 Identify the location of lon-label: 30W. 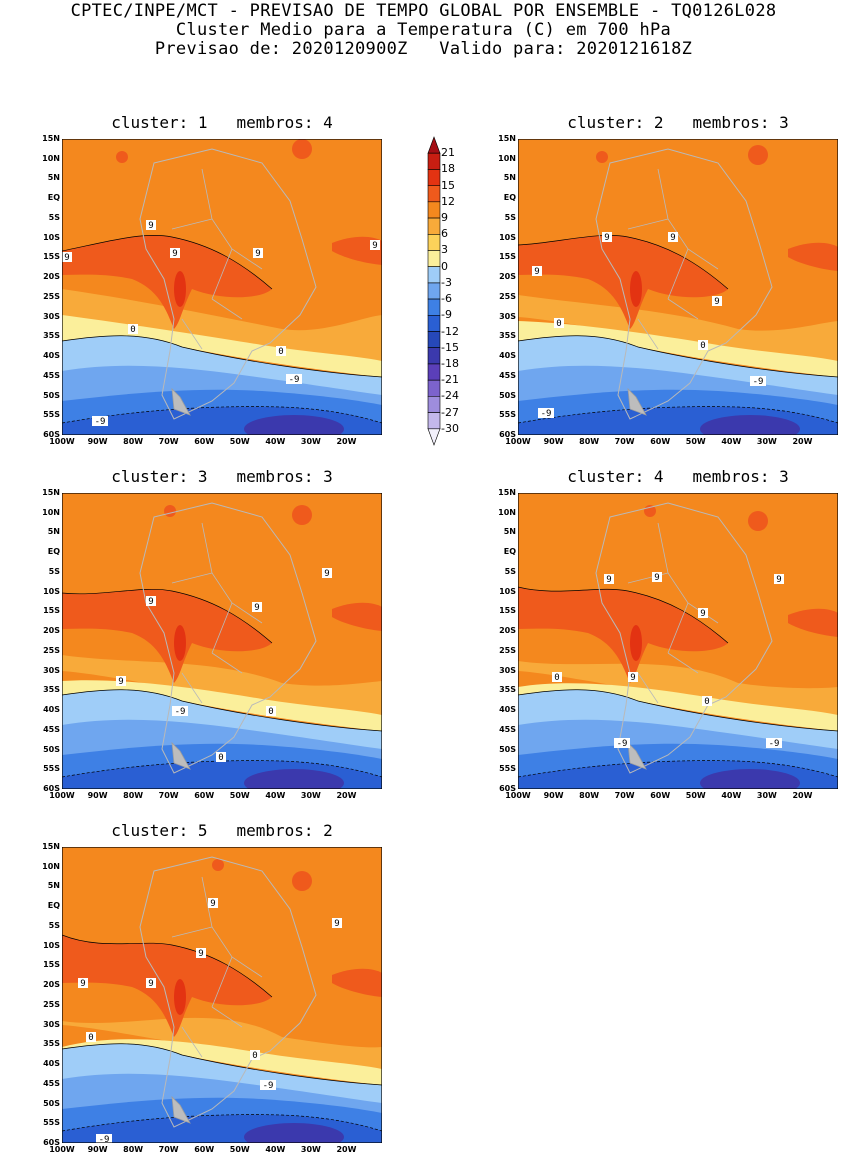
(310, 795).